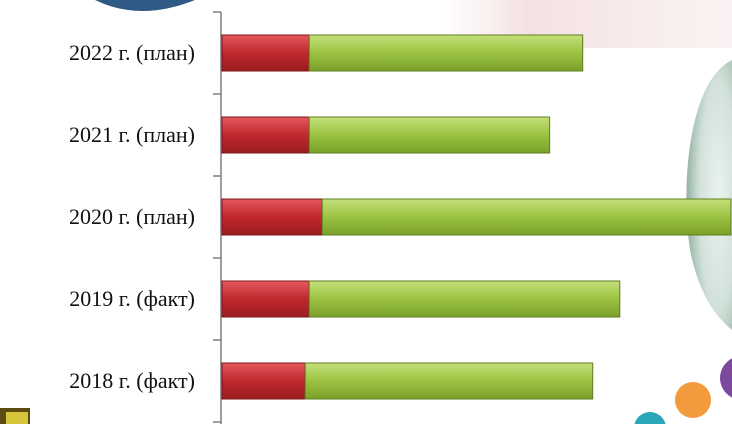 This screenshot has width=732, height=424. Describe the element at coordinates (693, 400) in the screenshot. I see `orange-circle` at that location.